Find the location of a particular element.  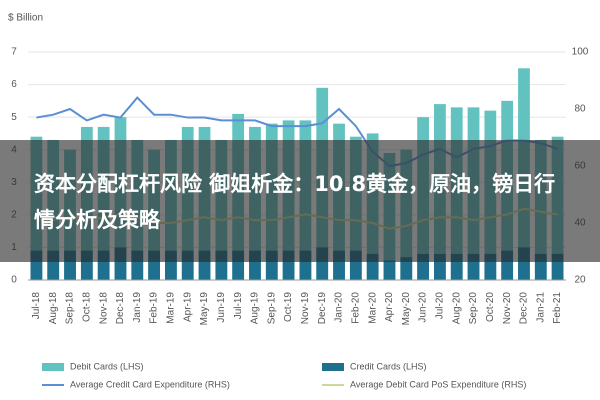

x-tick-label: Mar-19 is located at coordinates (171, 308).